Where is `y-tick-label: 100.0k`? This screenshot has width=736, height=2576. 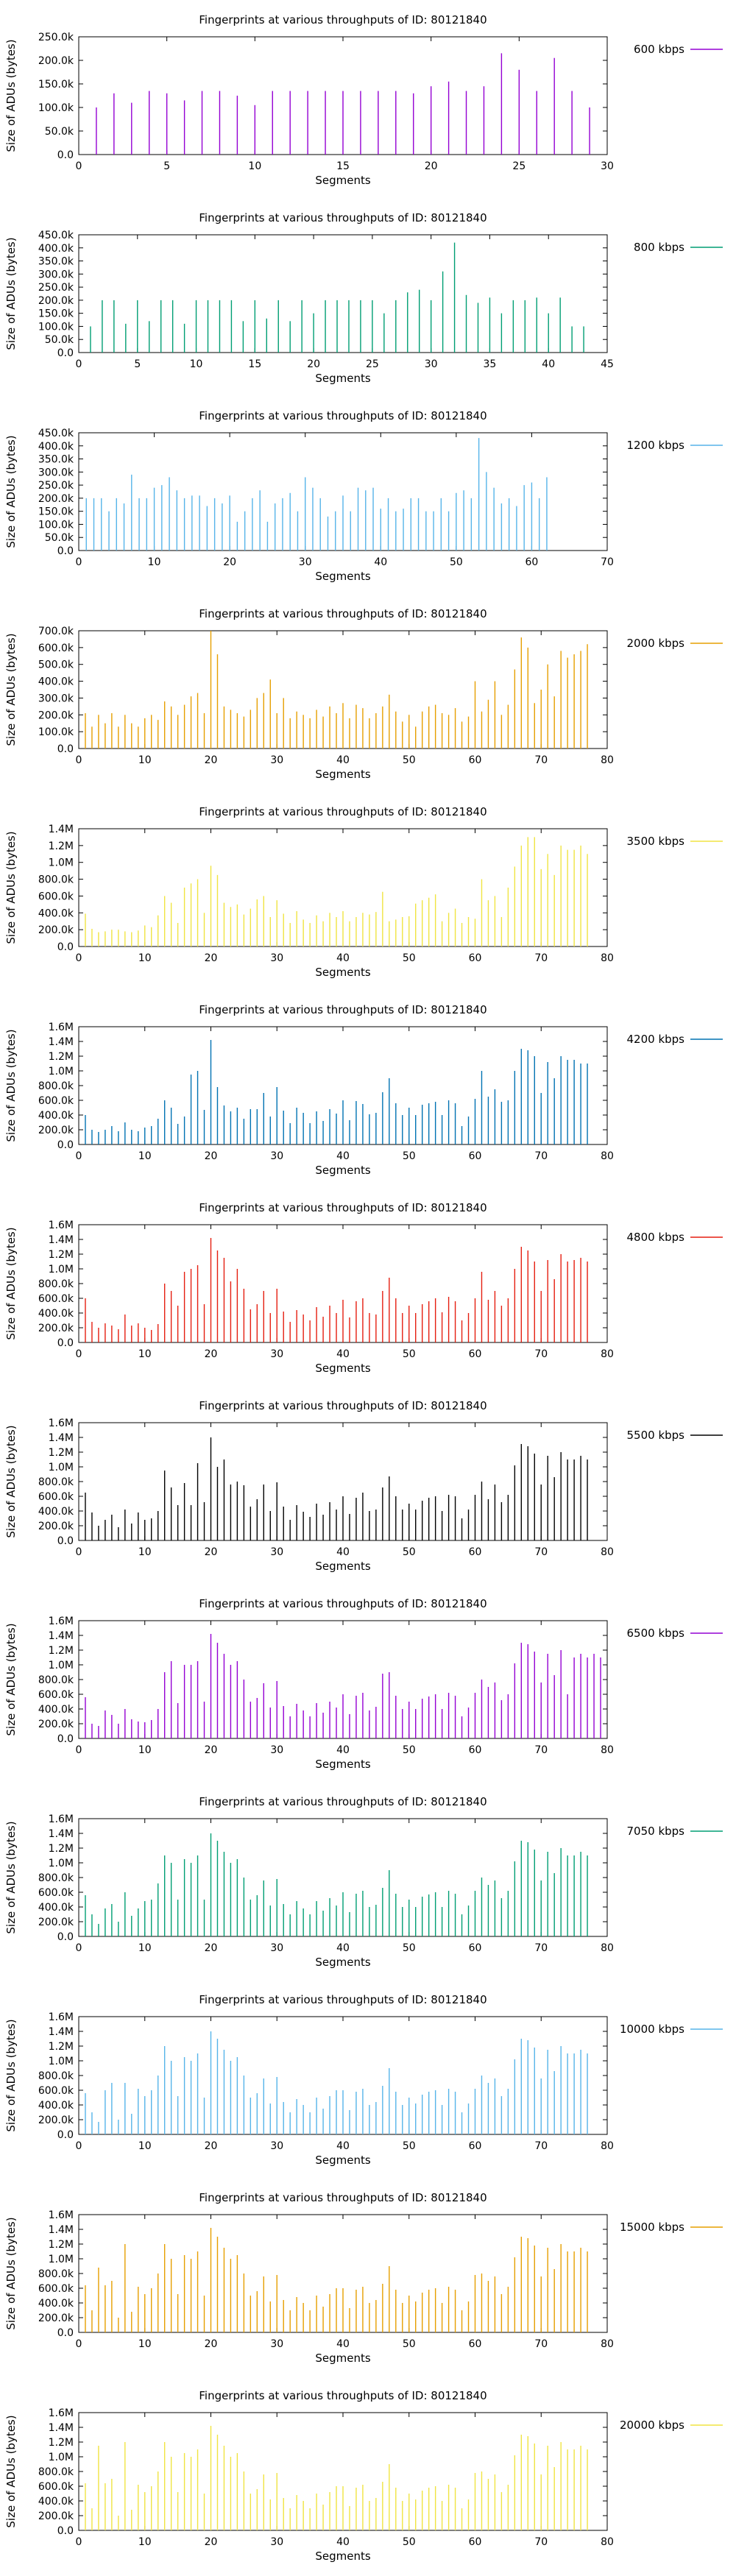
y-tick-label: 100.0k is located at coordinates (56, 732).